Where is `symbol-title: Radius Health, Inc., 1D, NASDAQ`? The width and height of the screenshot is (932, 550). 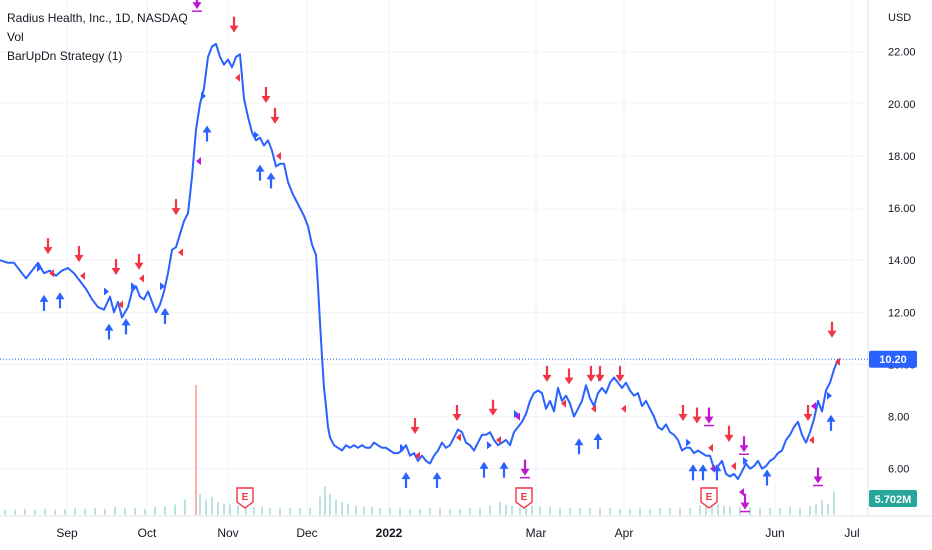
symbol-title: Radius Health, Inc., 1D, NASDAQ is located at coordinates (97, 18).